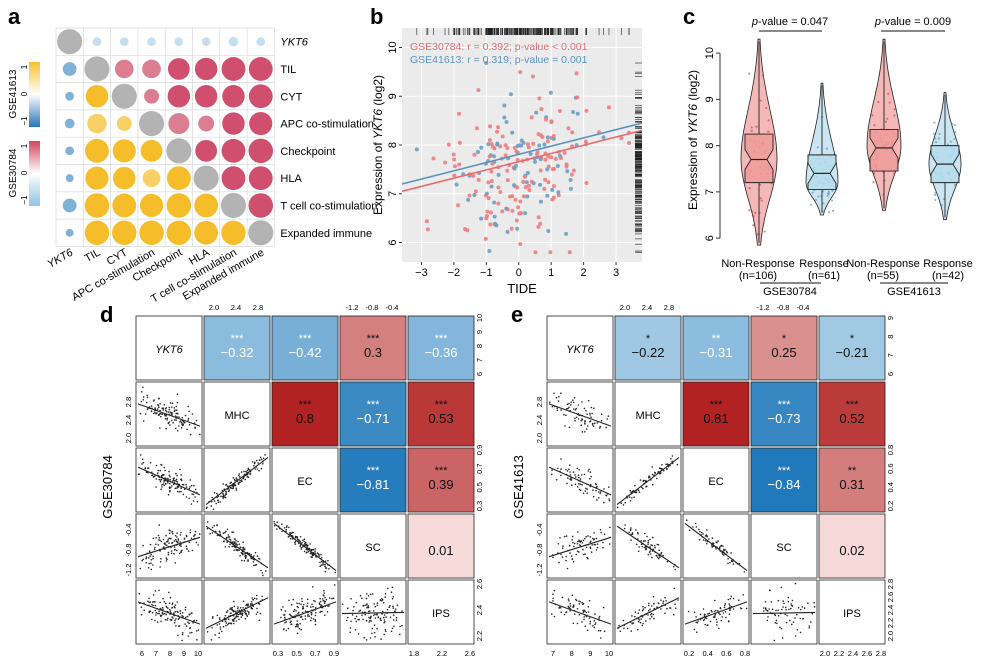  Describe the element at coordinates (151, 69) in the screenshot. I see `correlation-circle-gse30784` at that location.